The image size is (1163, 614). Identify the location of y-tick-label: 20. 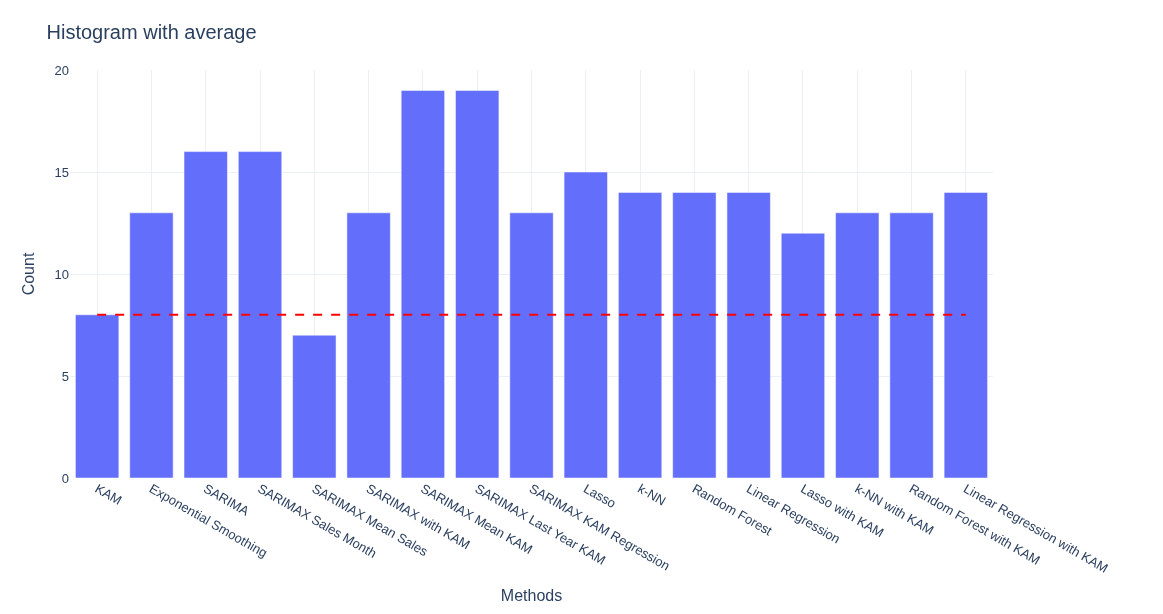
(61, 70).